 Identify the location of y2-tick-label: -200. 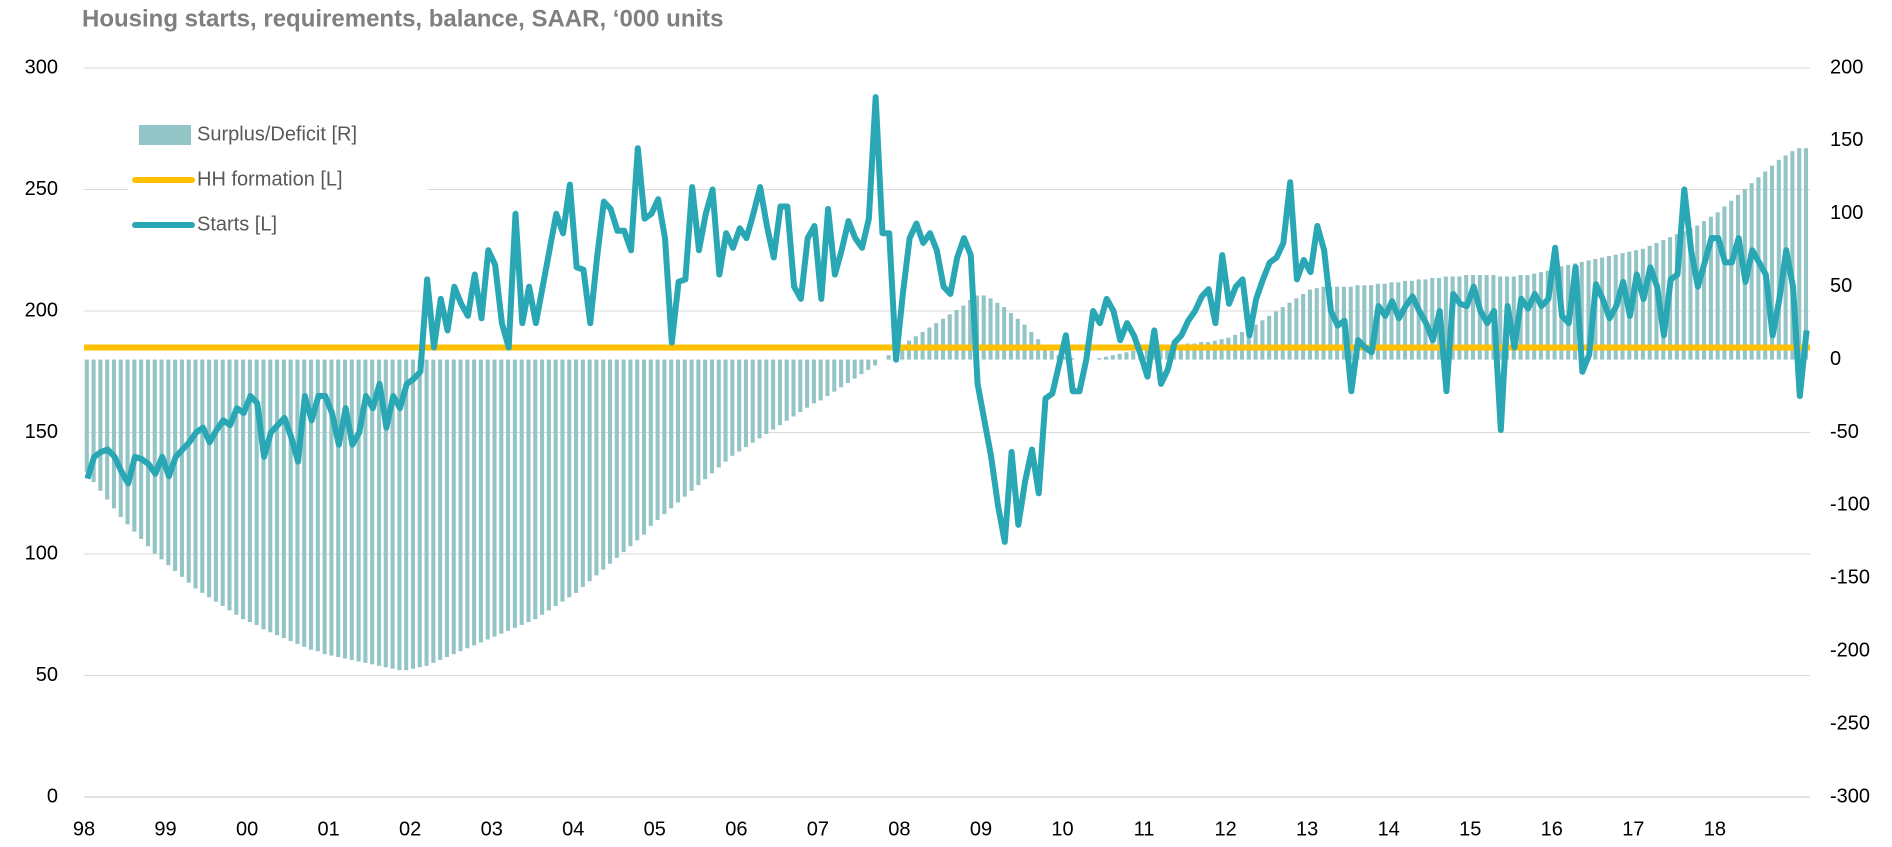
(1850, 650).